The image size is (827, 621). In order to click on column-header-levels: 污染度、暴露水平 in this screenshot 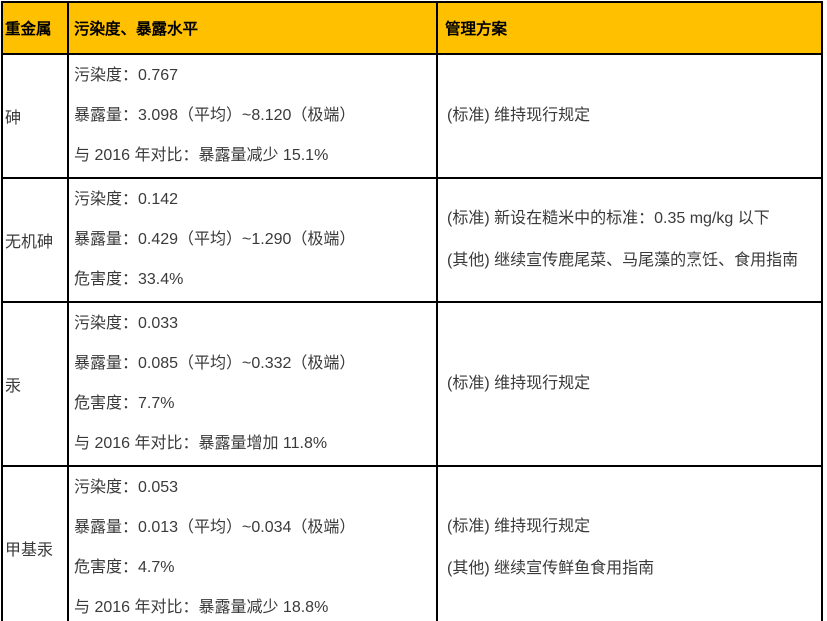, I will do `click(252, 28)`.